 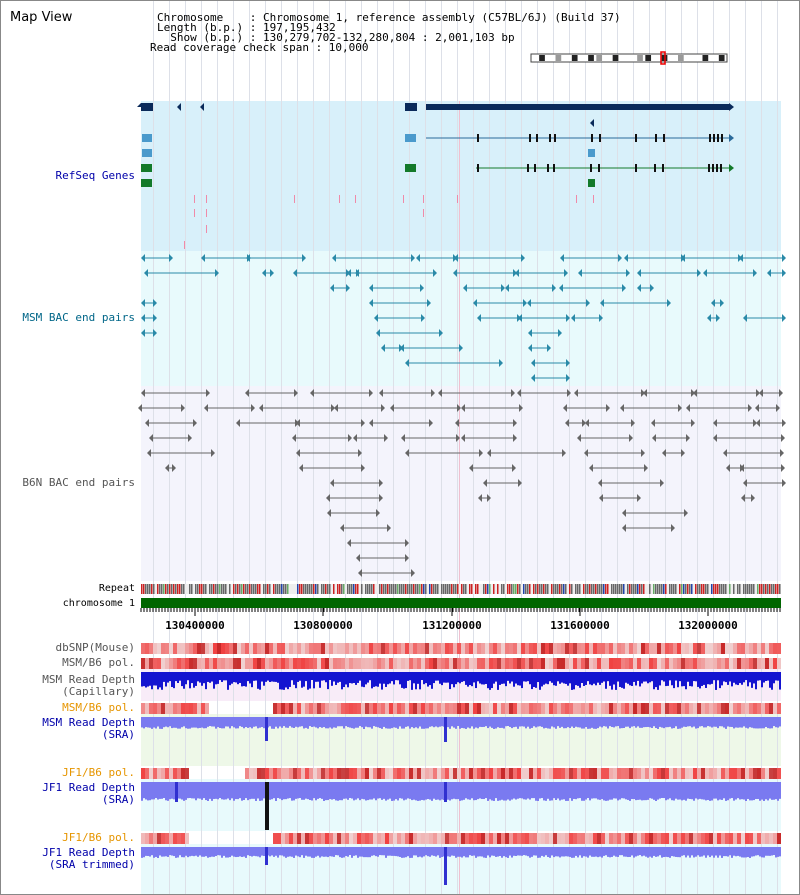 I want to click on axis-tick-label: 131600000, so click(x=580, y=625).